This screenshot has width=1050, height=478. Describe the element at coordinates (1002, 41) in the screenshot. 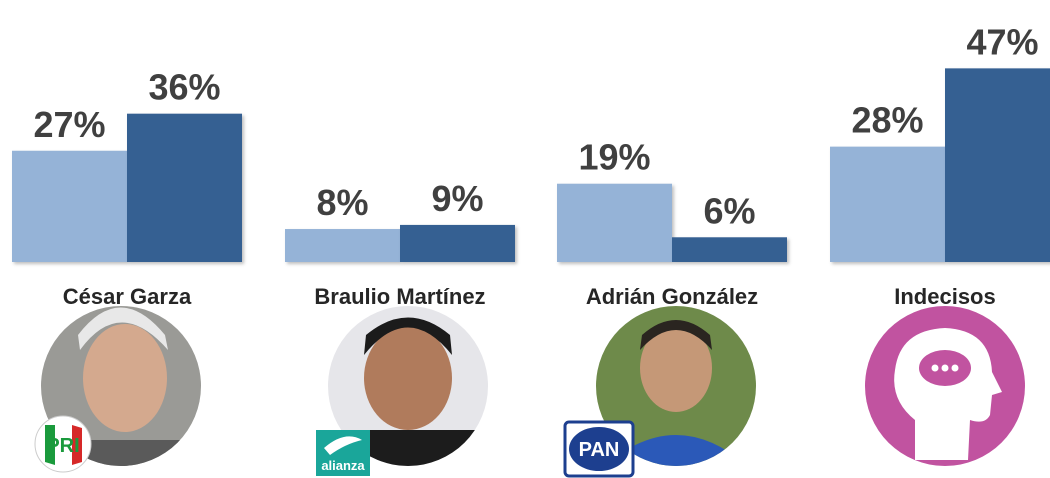

I see `value-label: 47%` at that location.